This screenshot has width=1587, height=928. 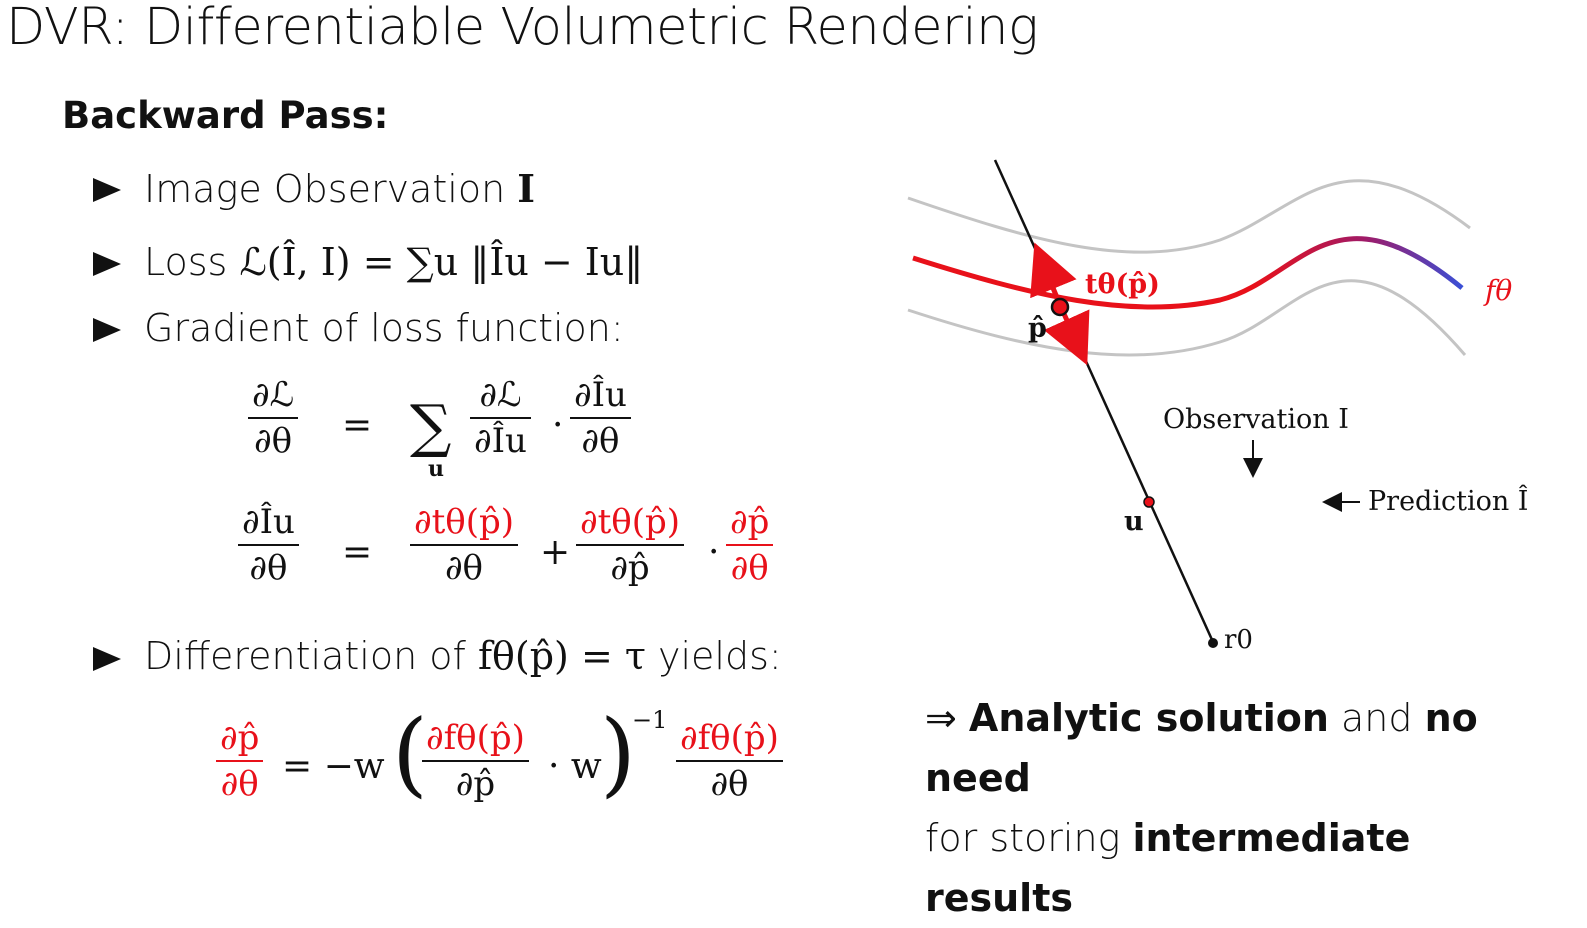 What do you see at coordinates (1148, 718) in the screenshot?
I see `conclusion-bold-1: Analytic solution` at bounding box center [1148, 718].